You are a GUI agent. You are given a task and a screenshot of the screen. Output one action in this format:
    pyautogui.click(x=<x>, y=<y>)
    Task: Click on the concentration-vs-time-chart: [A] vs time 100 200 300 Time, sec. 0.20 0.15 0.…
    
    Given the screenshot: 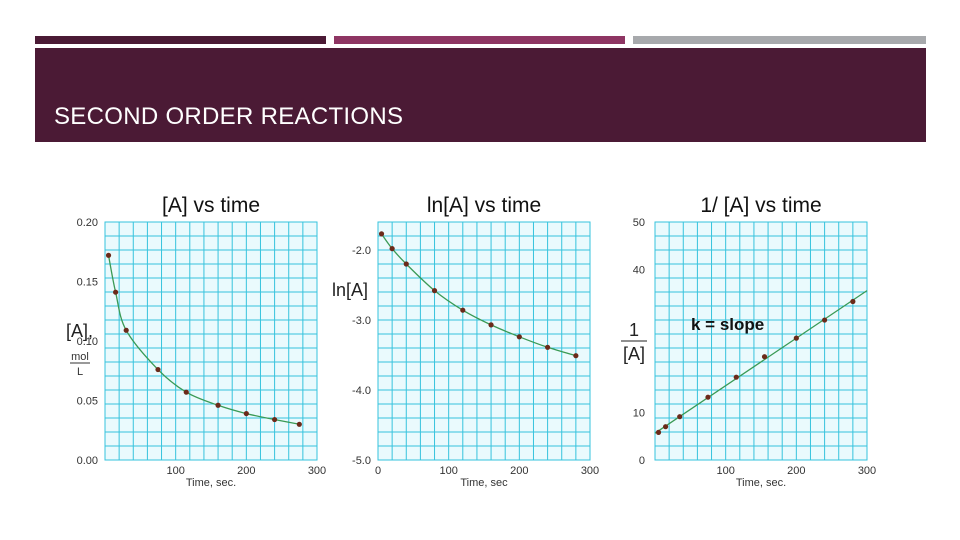 What is the action you would take?
    pyautogui.click(x=196, y=341)
    